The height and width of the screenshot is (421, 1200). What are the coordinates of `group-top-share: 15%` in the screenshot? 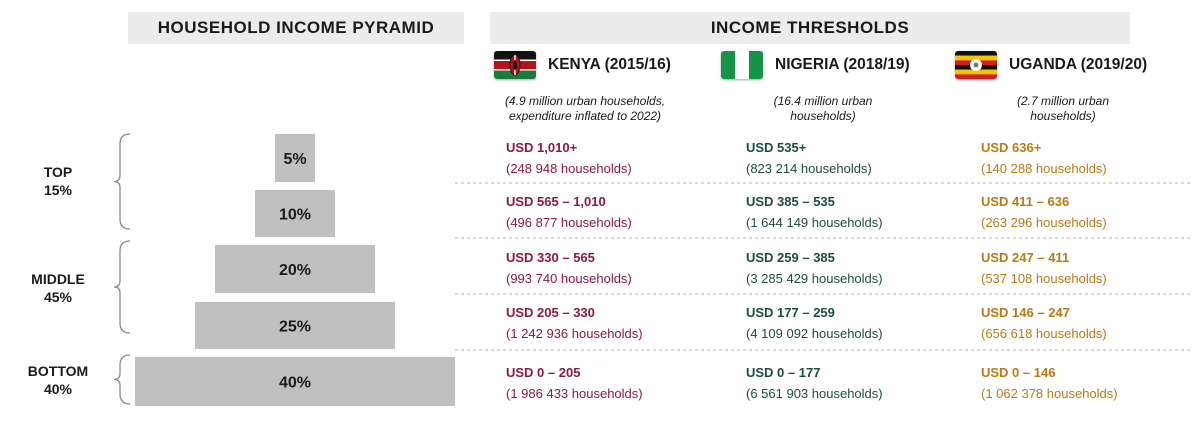 It's located at (58, 190).